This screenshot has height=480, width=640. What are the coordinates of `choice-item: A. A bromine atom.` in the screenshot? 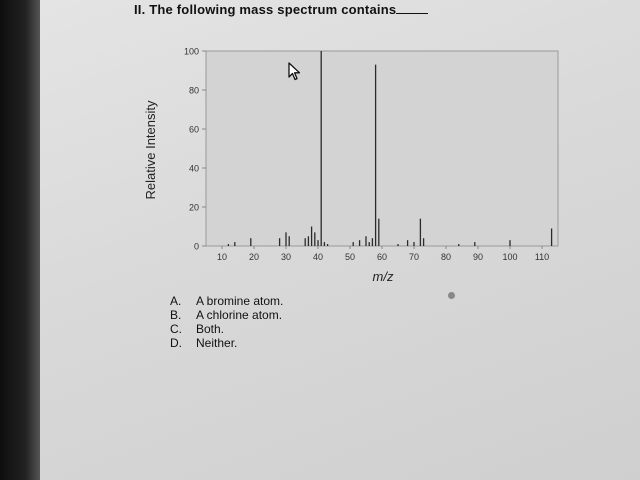 It's located at (226, 301).